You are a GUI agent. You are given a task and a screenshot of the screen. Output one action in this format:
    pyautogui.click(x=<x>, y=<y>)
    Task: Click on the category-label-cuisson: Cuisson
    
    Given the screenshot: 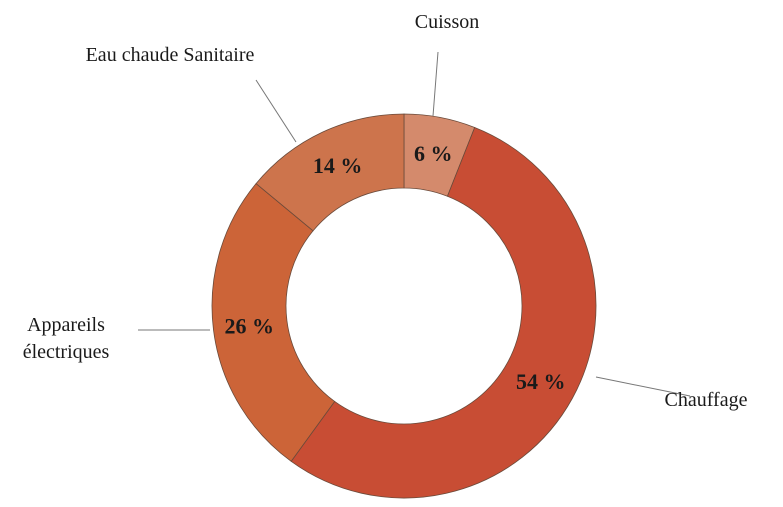 What is the action you would take?
    pyautogui.click(x=447, y=22)
    